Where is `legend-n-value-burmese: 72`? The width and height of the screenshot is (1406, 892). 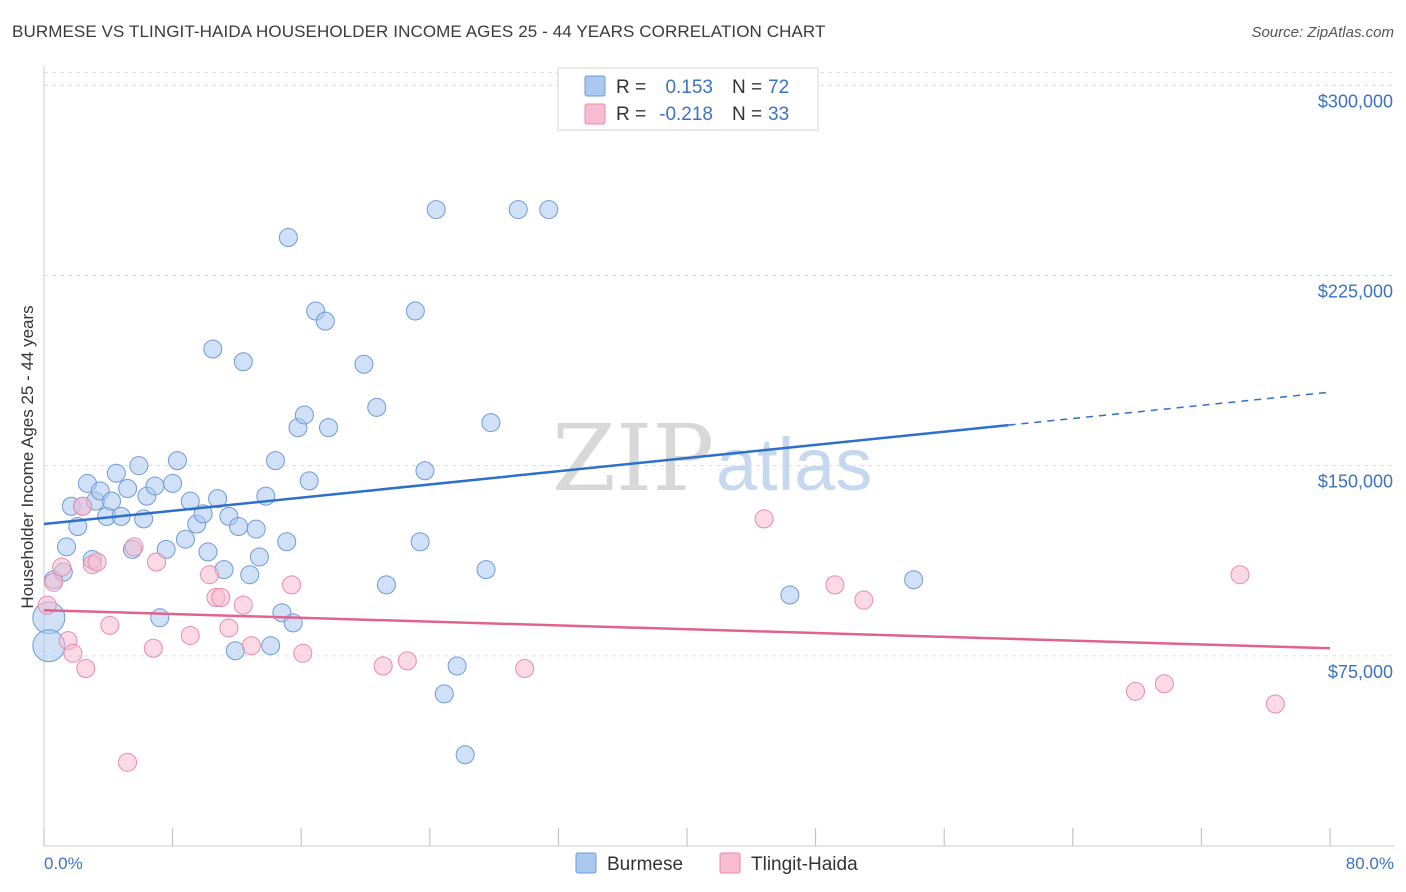 legend-n-value-burmese: 72 is located at coordinates (778, 87).